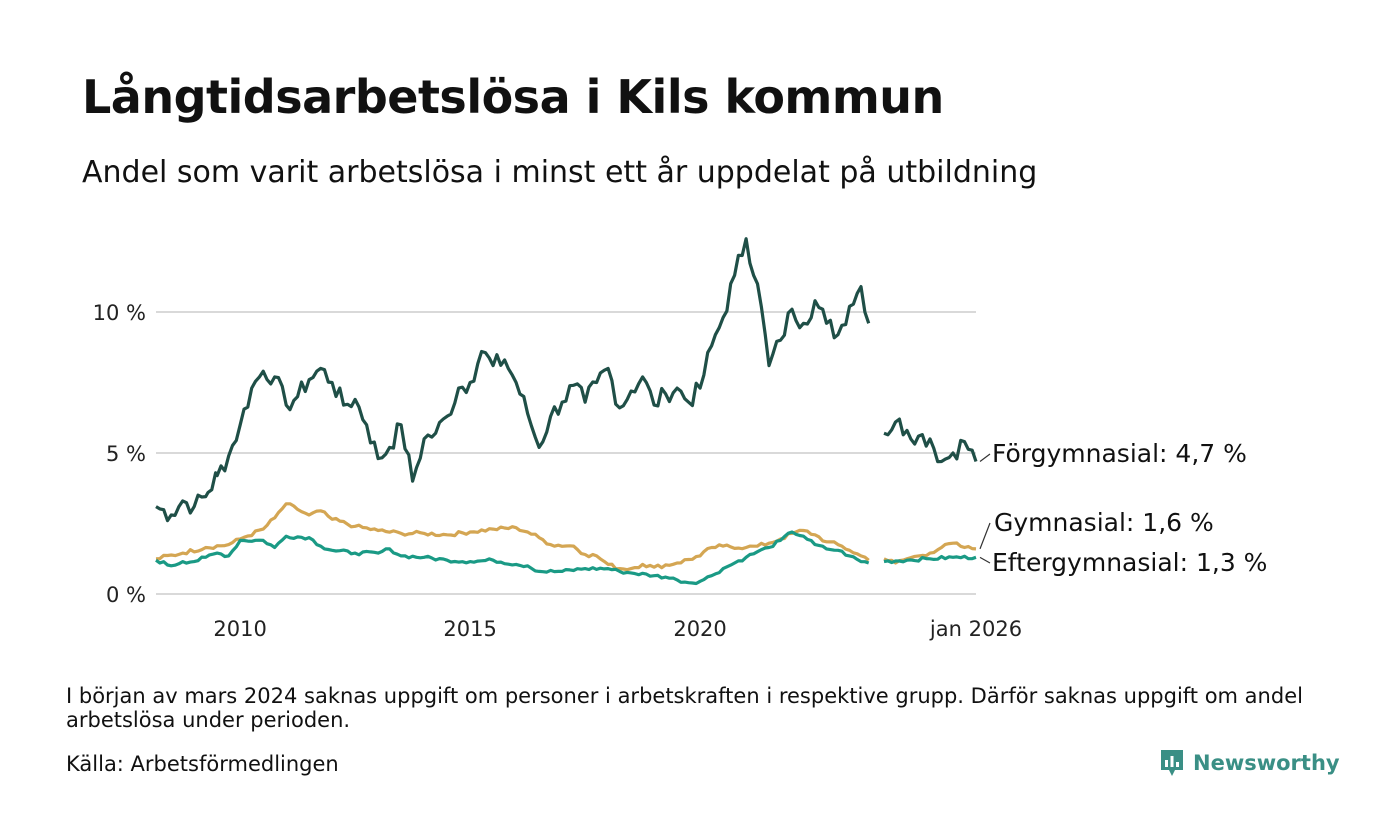  Describe the element at coordinates (202, 764) in the screenshot. I see `source-note: Källa: Arbetsförmedlingen` at that location.